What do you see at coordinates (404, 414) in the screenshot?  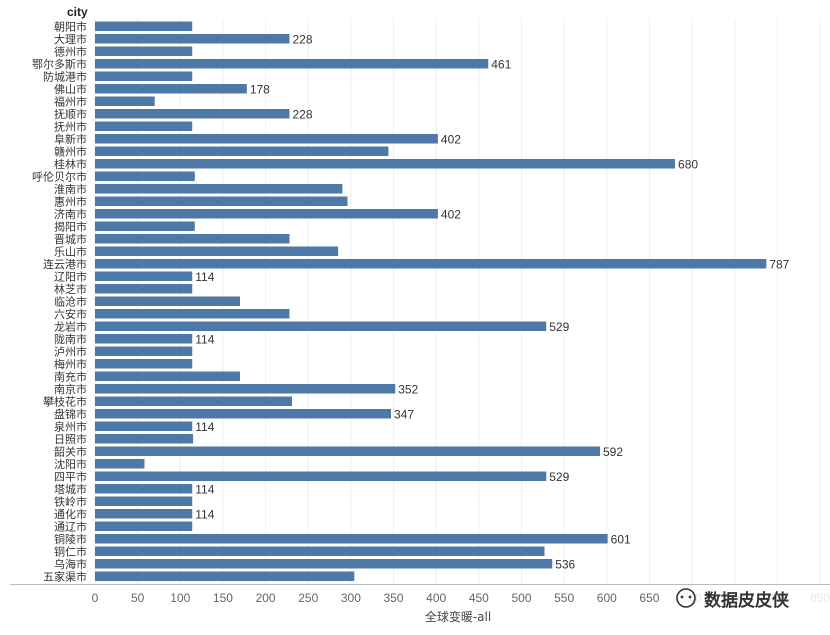 I see `data-label: 347` at bounding box center [404, 414].